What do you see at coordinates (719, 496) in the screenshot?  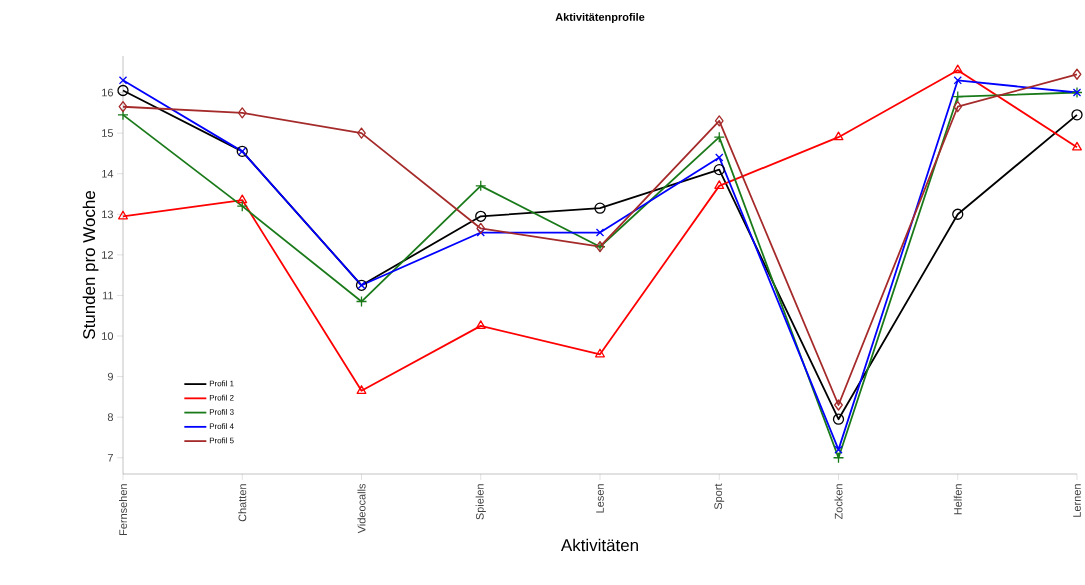 I see `x-tick-label: Sport` at bounding box center [719, 496].